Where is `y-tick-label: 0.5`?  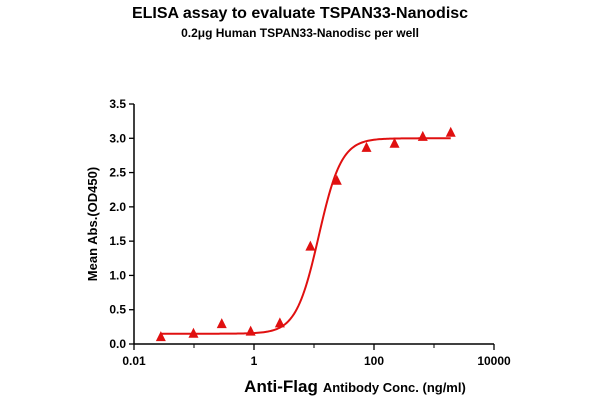 y-tick-label: 0.5 is located at coordinates (117, 310).